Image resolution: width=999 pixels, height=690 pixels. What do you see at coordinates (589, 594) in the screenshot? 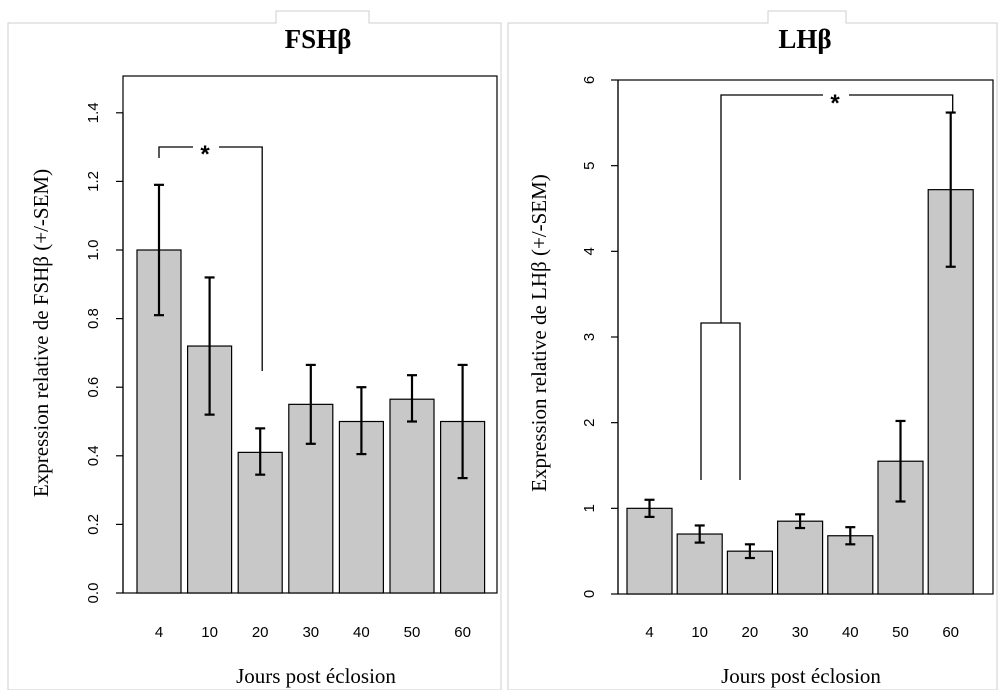
I see `y-tick-label: 0` at bounding box center [589, 594].